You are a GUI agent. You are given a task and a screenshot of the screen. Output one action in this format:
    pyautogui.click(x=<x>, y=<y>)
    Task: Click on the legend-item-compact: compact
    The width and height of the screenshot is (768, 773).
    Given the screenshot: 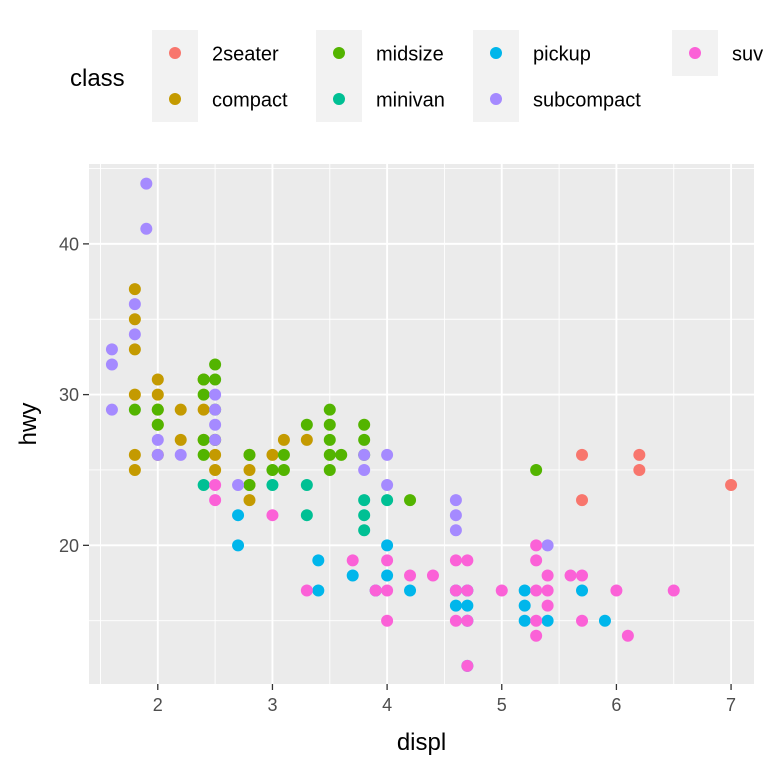 What is the action you would take?
    pyautogui.click(x=220, y=99)
    